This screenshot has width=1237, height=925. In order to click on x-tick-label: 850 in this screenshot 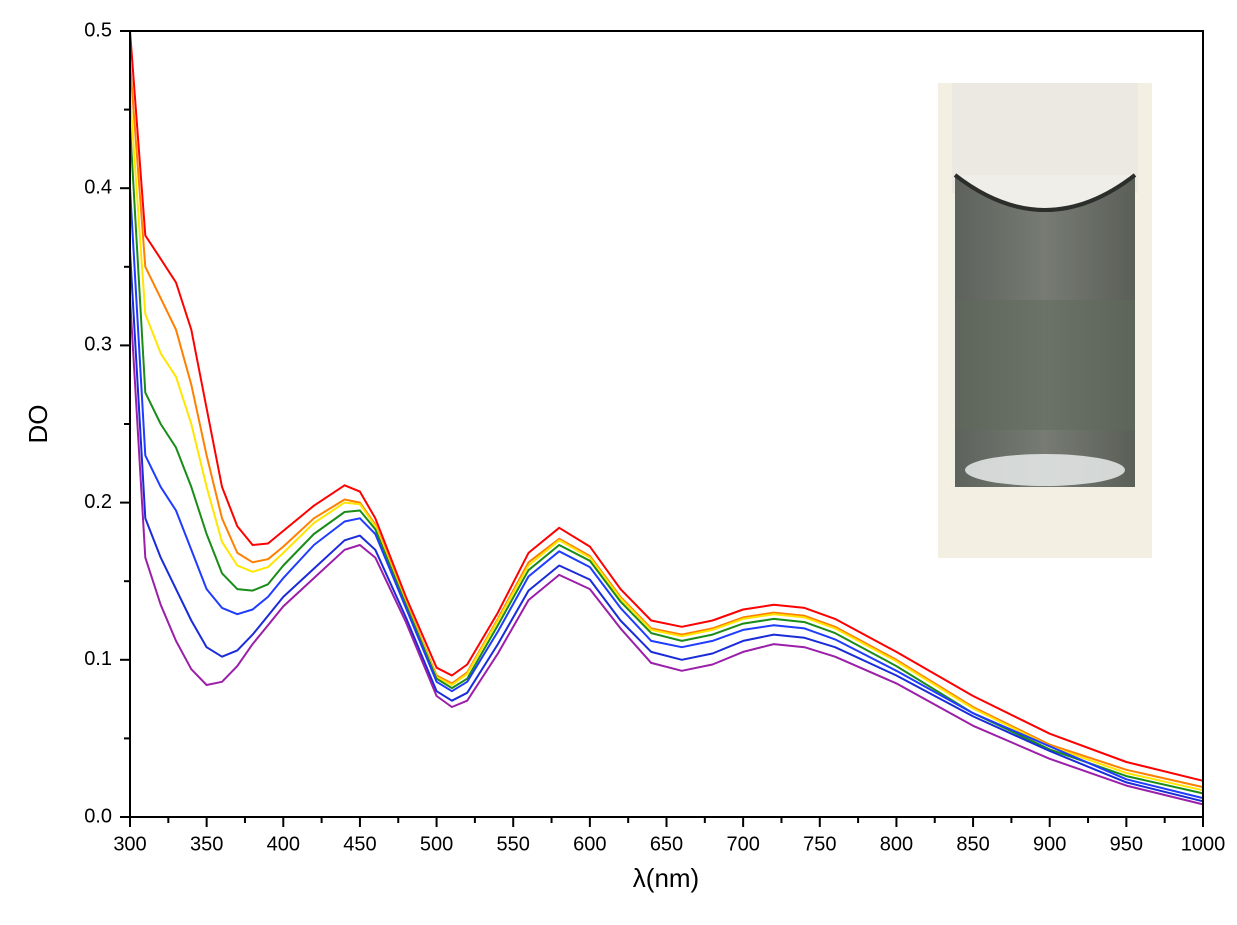, I will do `click(972, 844)`.